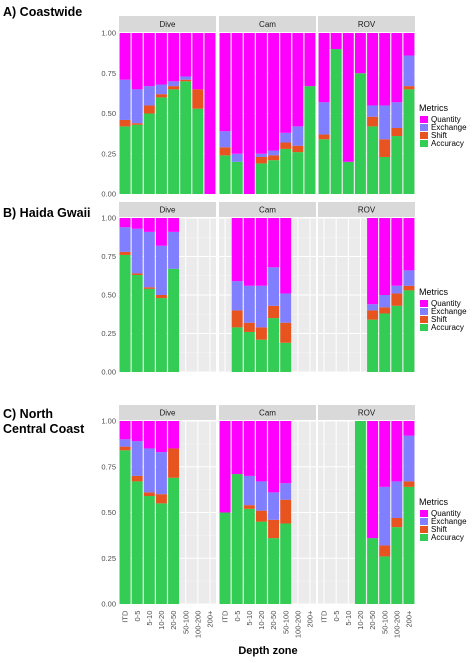 The image size is (474, 663). What do you see at coordinates (273, 620) in the screenshot?
I see `x-tick-label: 20-50` at bounding box center [273, 620].